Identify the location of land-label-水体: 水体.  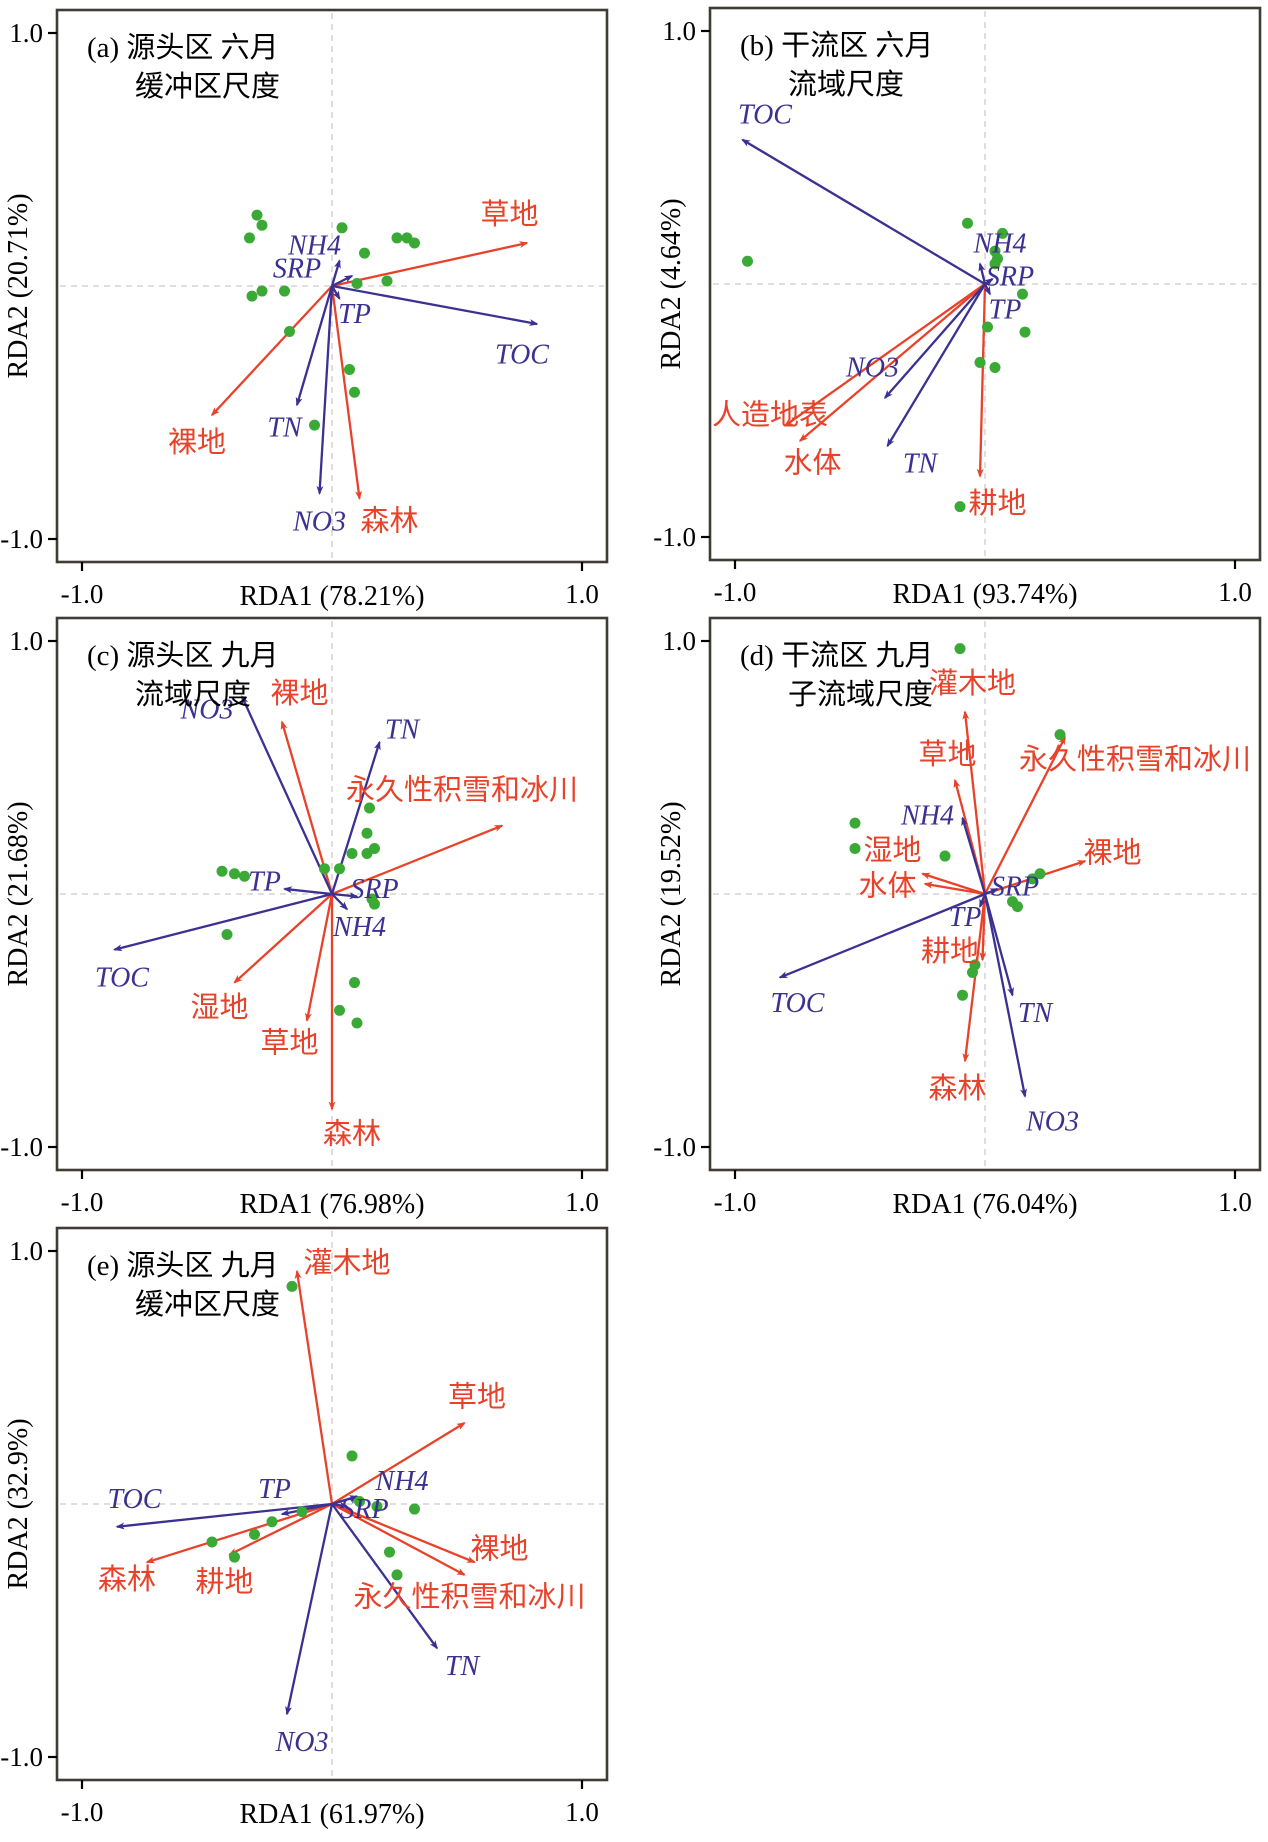
(887, 885).